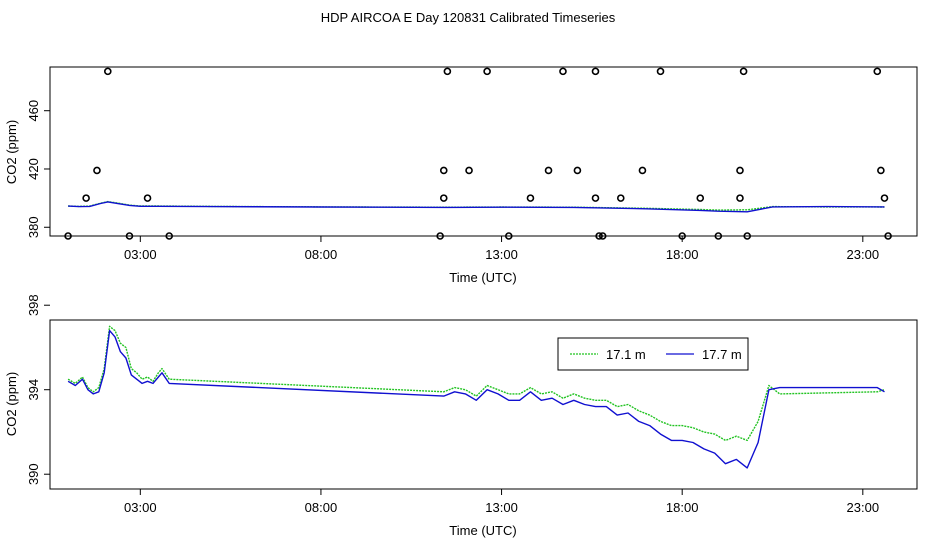  I want to click on top-series-line-17-7-m, so click(476, 207).